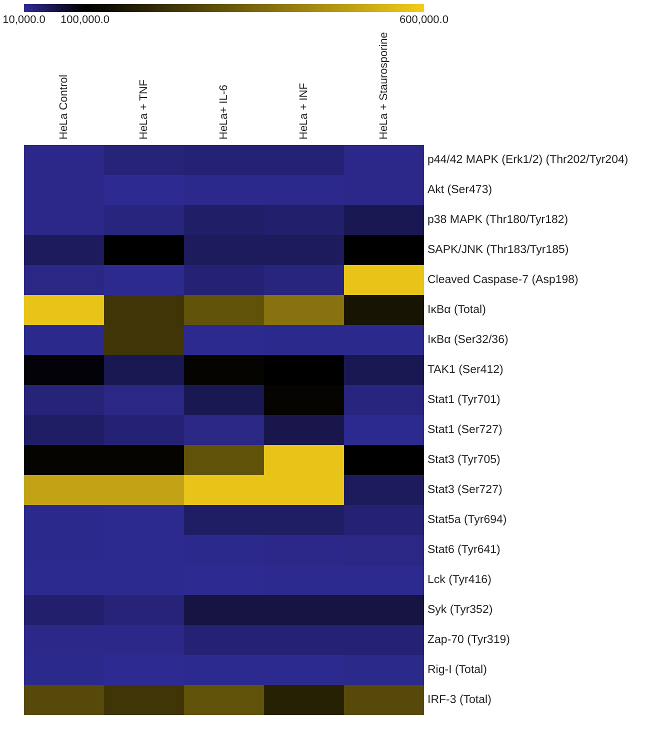 This screenshot has width=649, height=742. Describe the element at coordinates (460, 580) in the screenshot. I see `y-tick-label: Lck (Tyr416)` at that location.